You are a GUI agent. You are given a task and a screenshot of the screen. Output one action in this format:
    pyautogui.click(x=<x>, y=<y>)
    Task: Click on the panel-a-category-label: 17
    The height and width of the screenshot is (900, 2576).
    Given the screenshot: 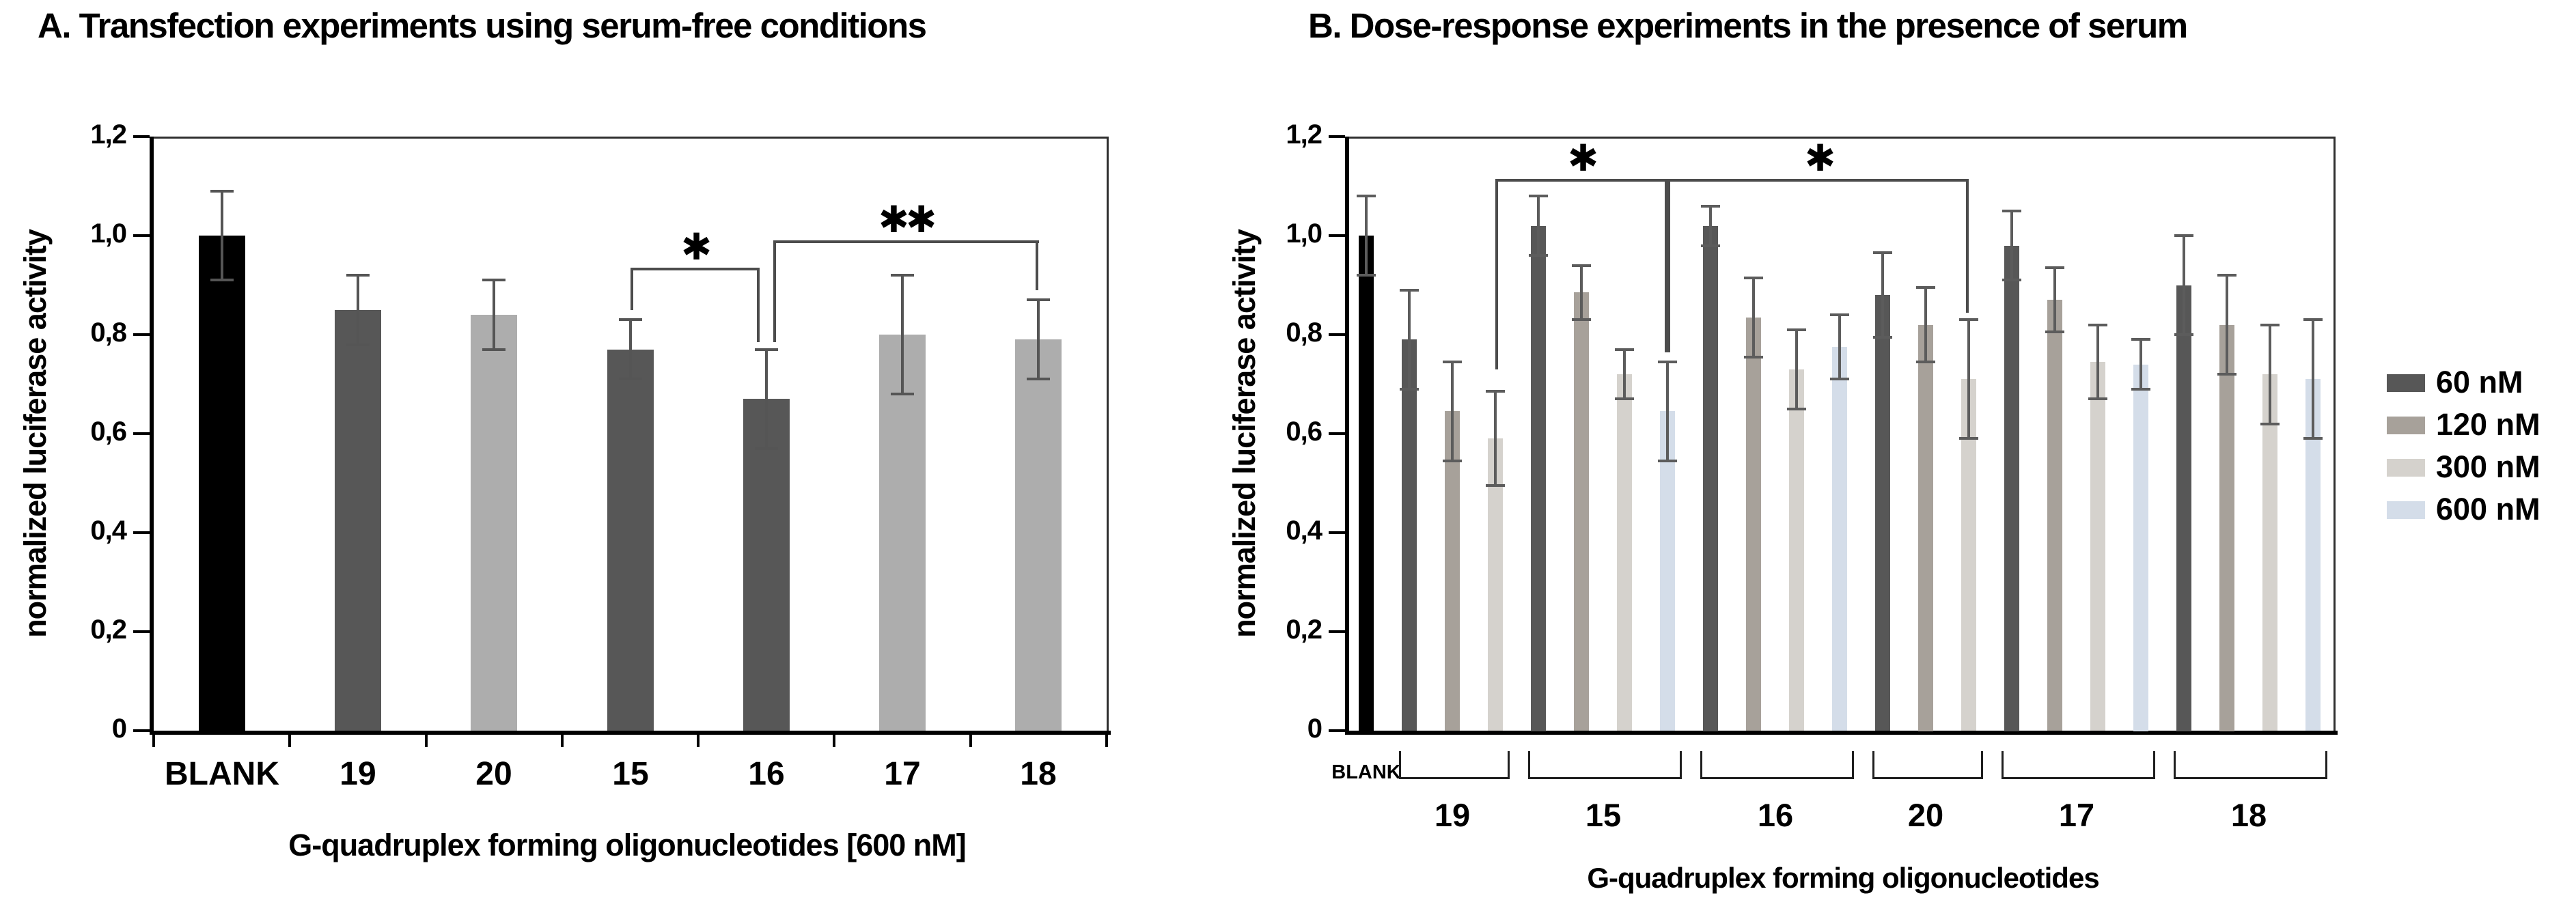 What is the action you would take?
    pyautogui.click(x=903, y=774)
    